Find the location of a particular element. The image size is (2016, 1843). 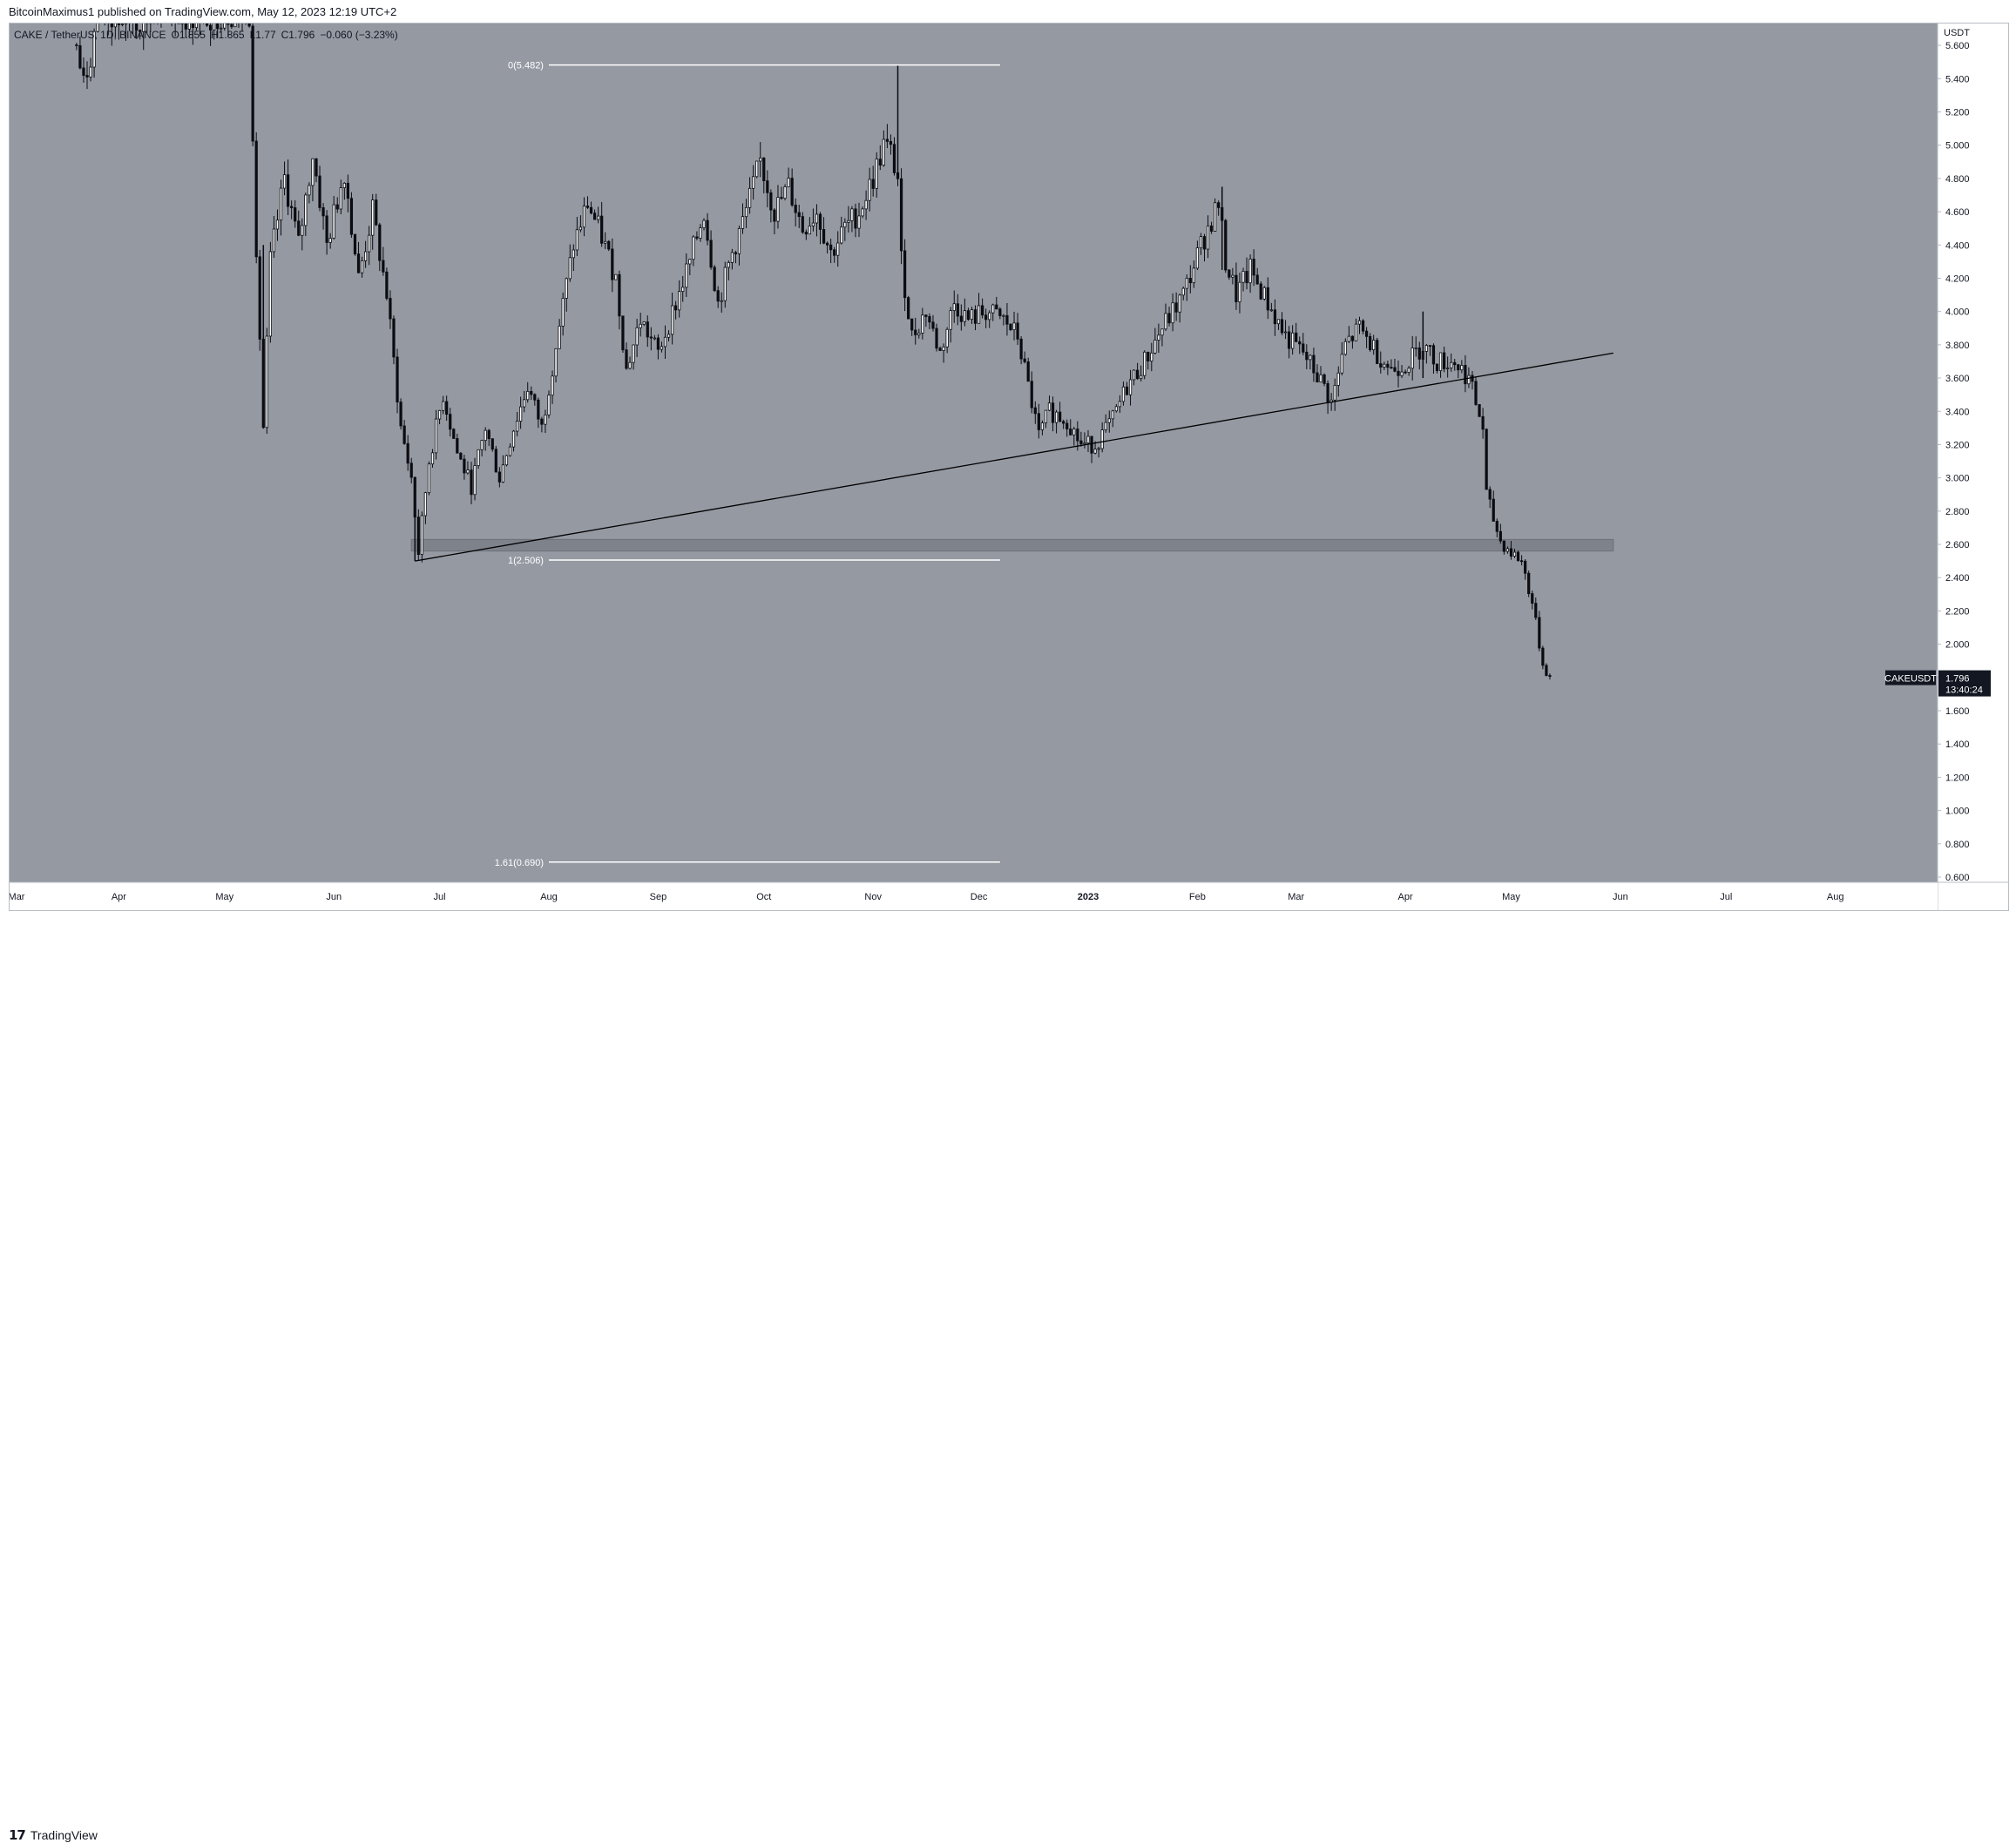

symbol-name: CAKE / TetherUS, 1D, BINANCE is located at coordinates (90, 35).